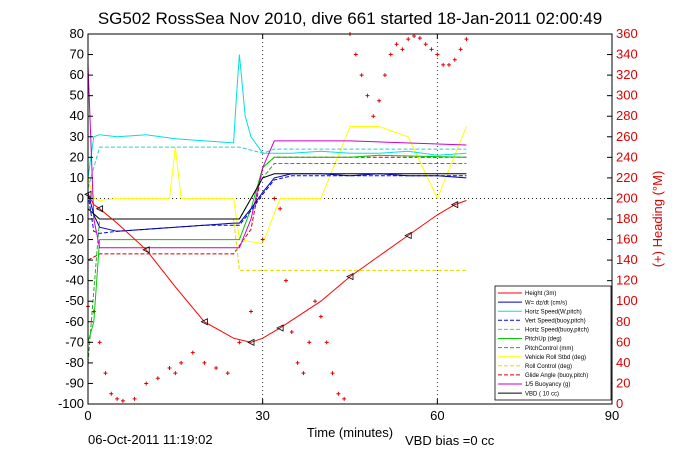  What do you see at coordinates (74, 321) in the screenshot?
I see `left-tick-label: -60` at bounding box center [74, 321].